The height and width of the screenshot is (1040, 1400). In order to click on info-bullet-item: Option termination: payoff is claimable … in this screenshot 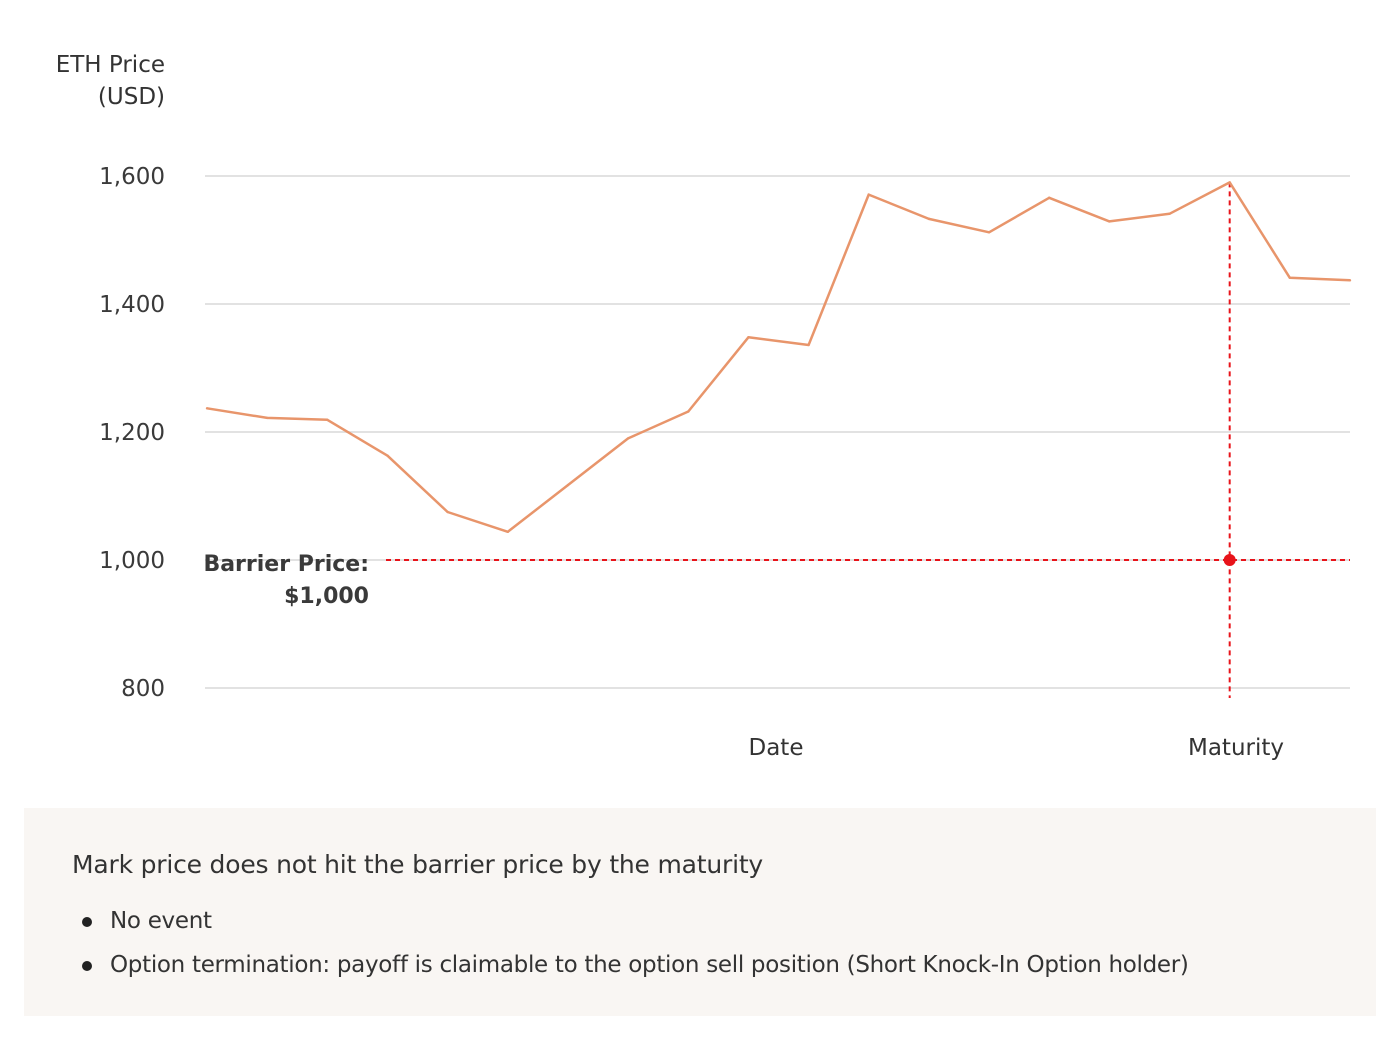, I will do `click(724, 965)`.